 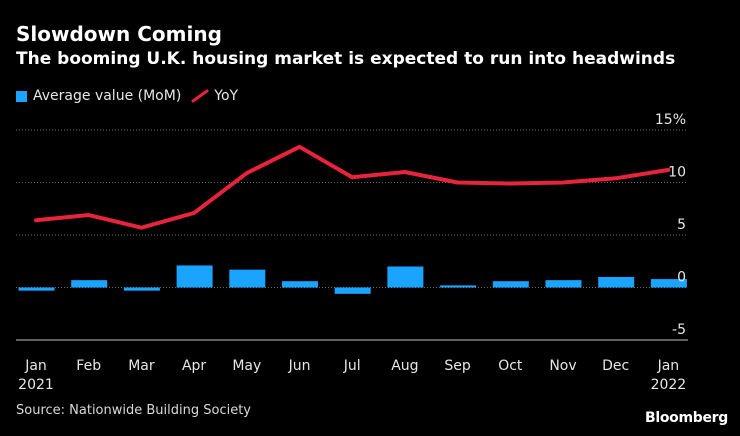 I want to click on legend-label-mom: Average value (MoM), so click(x=107, y=96).